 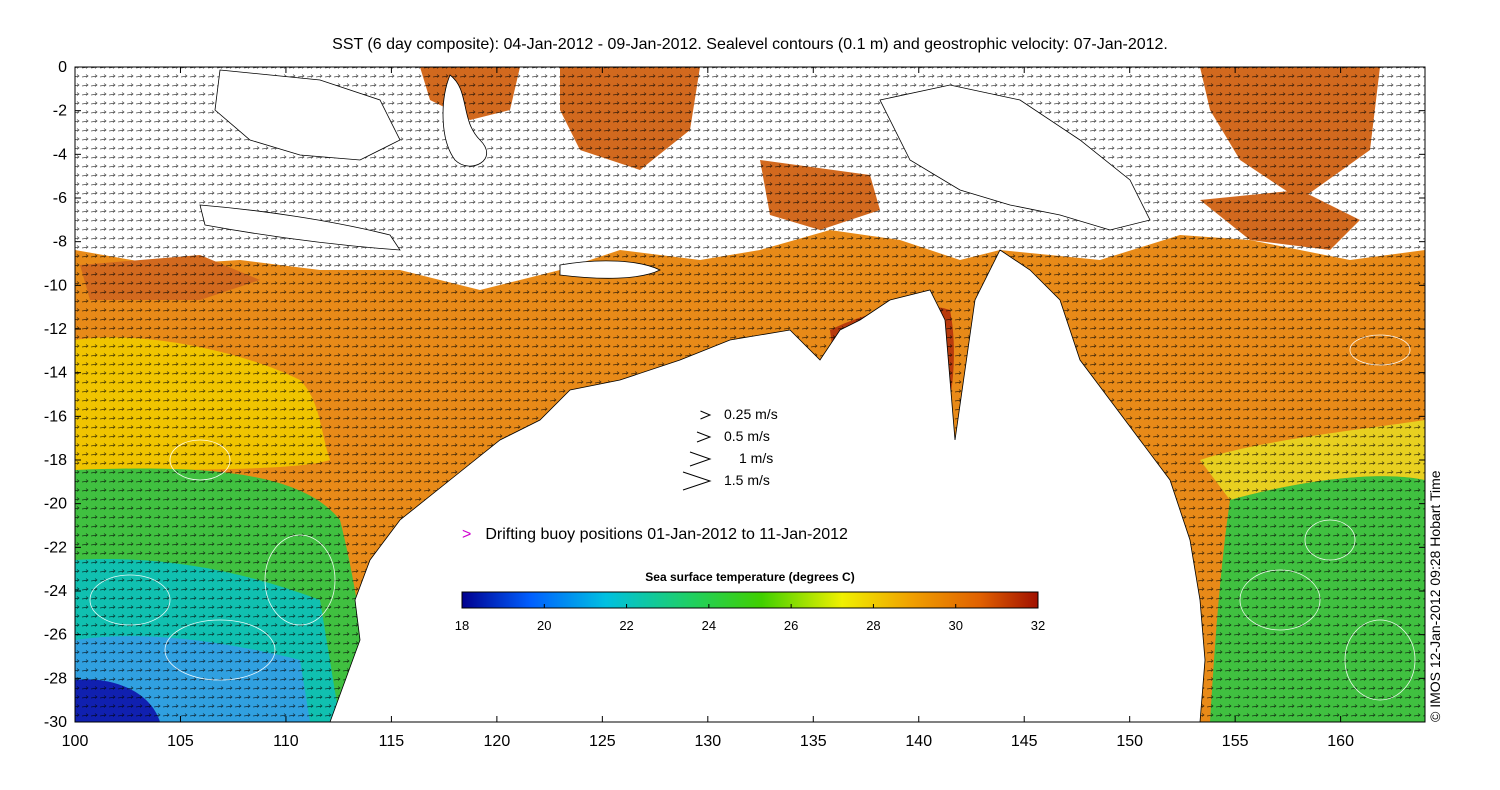 I want to click on velocity-scale-label: 1 m/s, so click(x=756, y=458).